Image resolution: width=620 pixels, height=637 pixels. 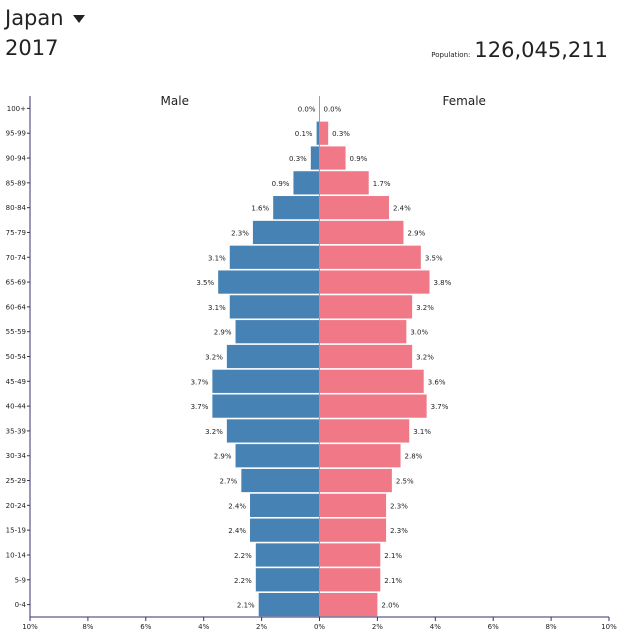 I want to click on y-tick-label: 55-59, so click(x=16, y=332).